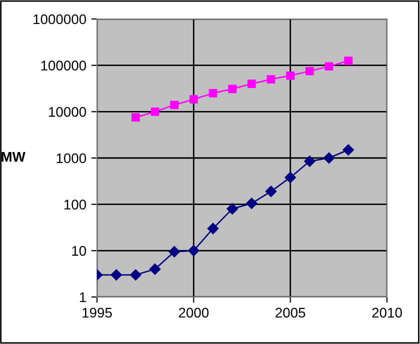  Describe the element at coordinates (67, 112) in the screenshot. I see `y-tick-label: 10000` at that location.